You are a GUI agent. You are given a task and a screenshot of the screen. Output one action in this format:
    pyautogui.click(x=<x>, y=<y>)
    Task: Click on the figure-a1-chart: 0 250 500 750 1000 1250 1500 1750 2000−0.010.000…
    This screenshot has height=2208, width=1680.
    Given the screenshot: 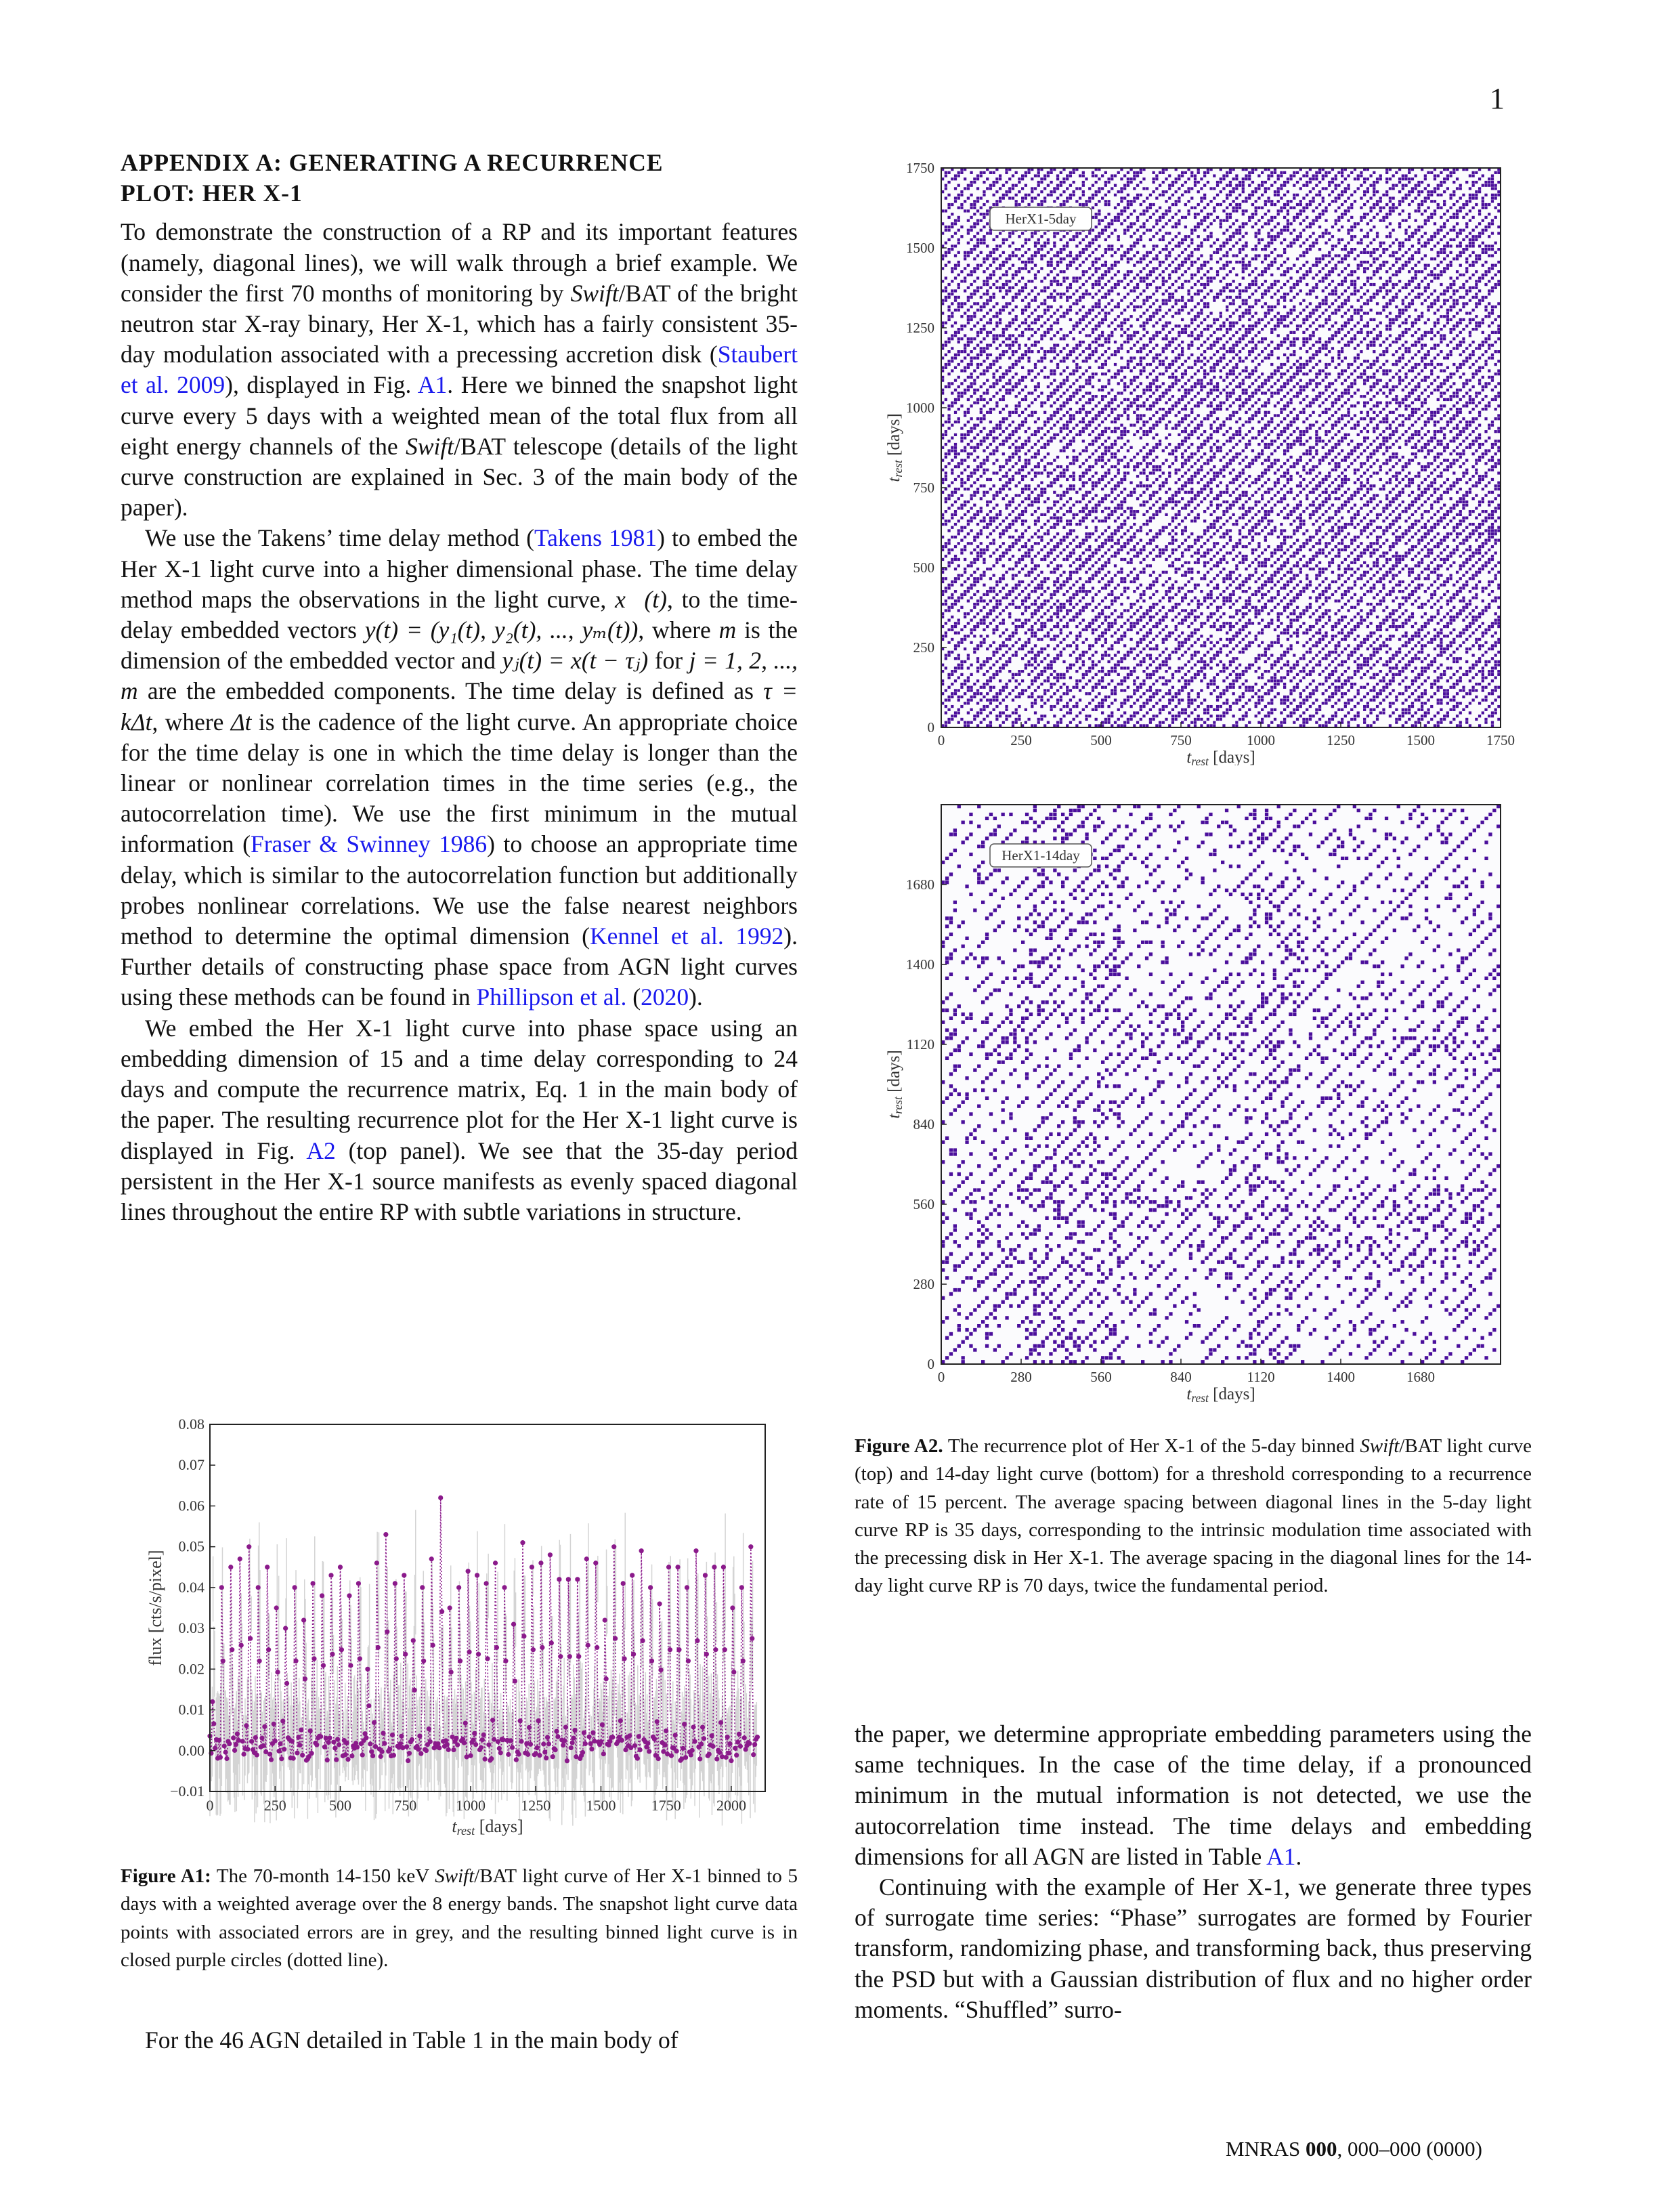 What is the action you would take?
    pyautogui.click(x=456, y=1627)
    